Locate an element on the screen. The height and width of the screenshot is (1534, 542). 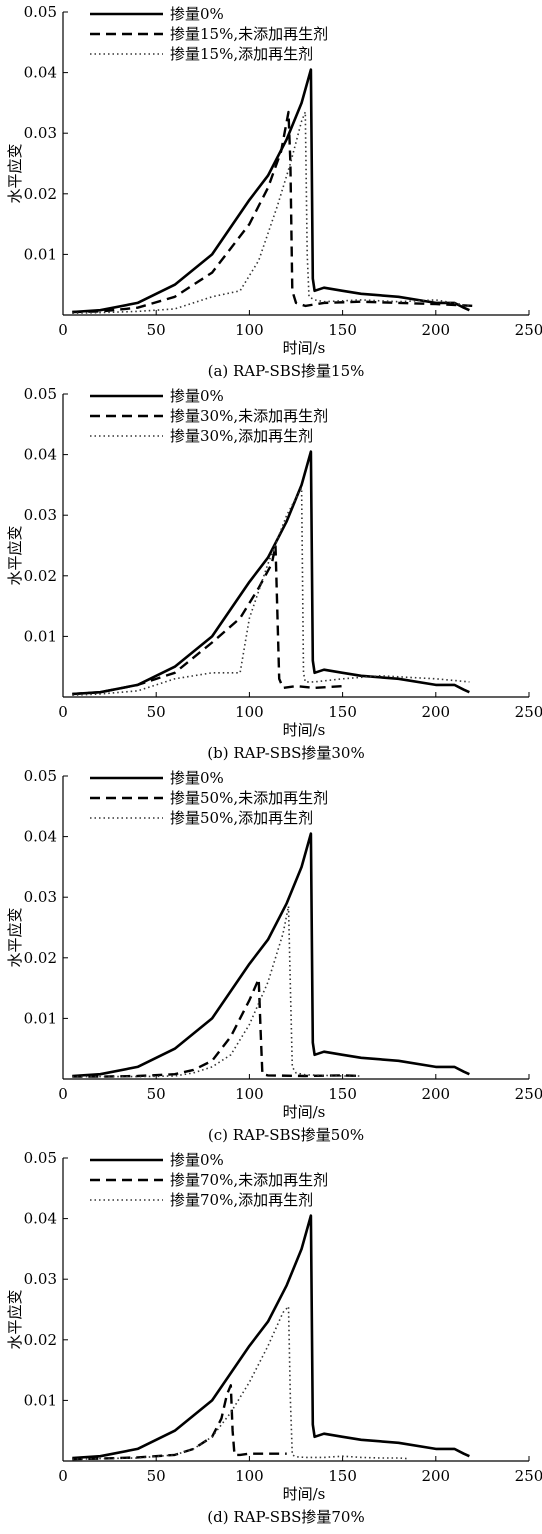
legend-entry-label: 掺量15%,添加再生剂 is located at coordinates (241, 54).